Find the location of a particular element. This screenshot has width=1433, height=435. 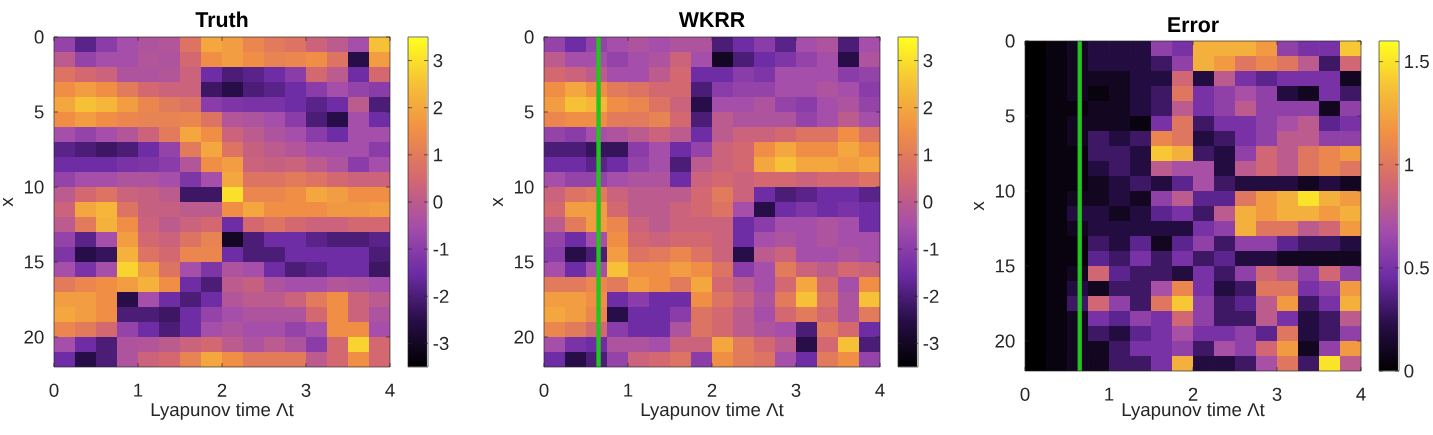

color-bar-label: 1.5 is located at coordinates (1417, 62).